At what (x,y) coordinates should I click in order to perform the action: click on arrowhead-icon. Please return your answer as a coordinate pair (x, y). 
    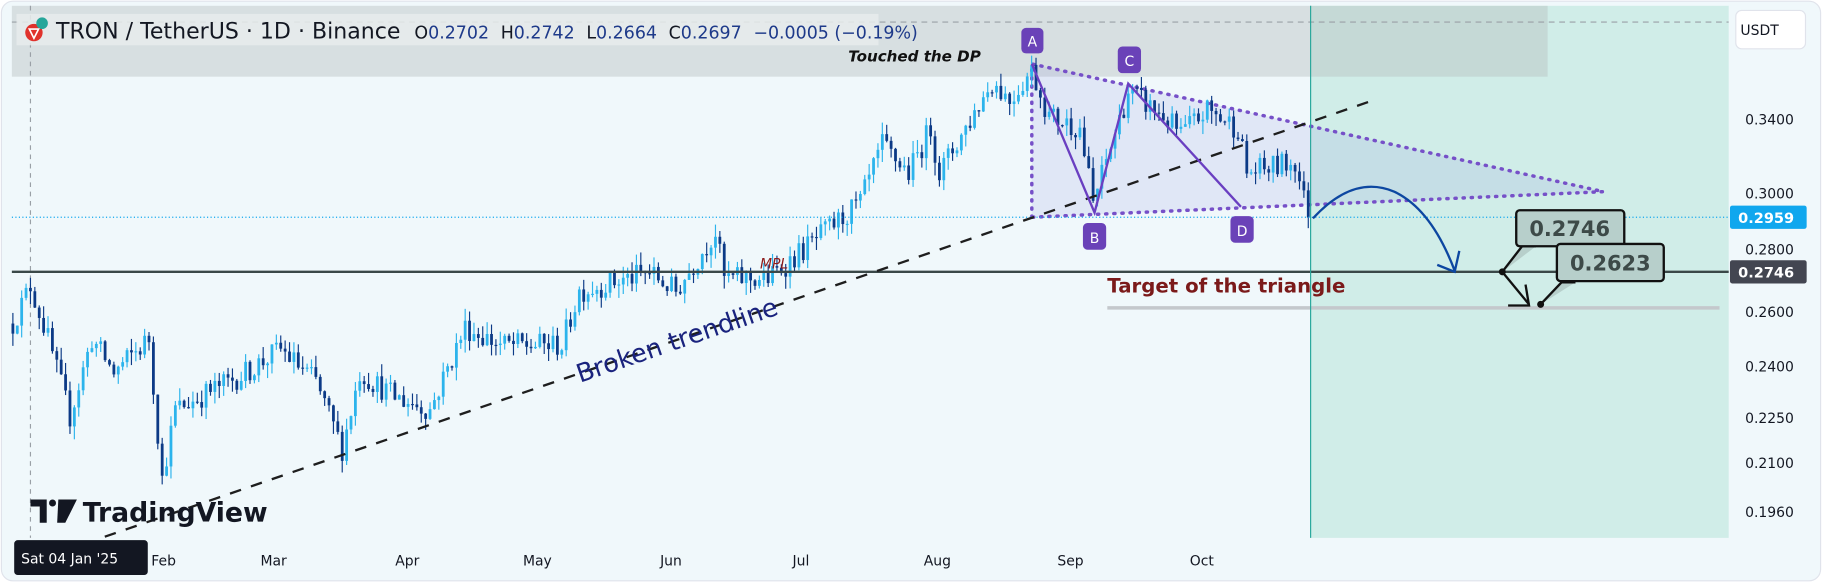
    Looking at the image, I should click on (1448, 262).